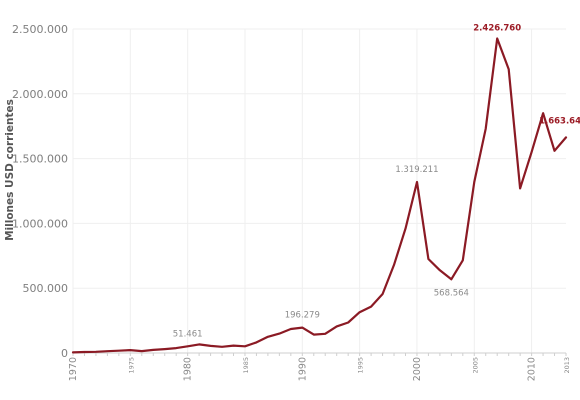 The width and height of the screenshot is (580, 400). Describe the element at coordinates (497, 28) in the screenshot. I see `data-label-highlight: 2.426.760` at that location.